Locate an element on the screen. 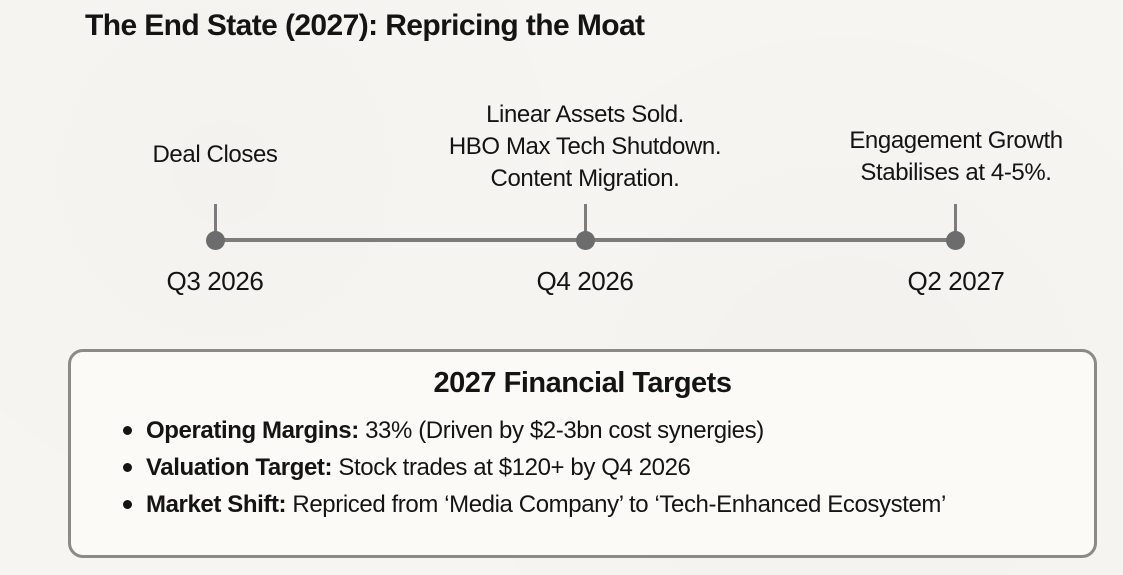 The width and height of the screenshot is (1123, 575). target-item-label: Operating Margins: is located at coordinates (252, 430).